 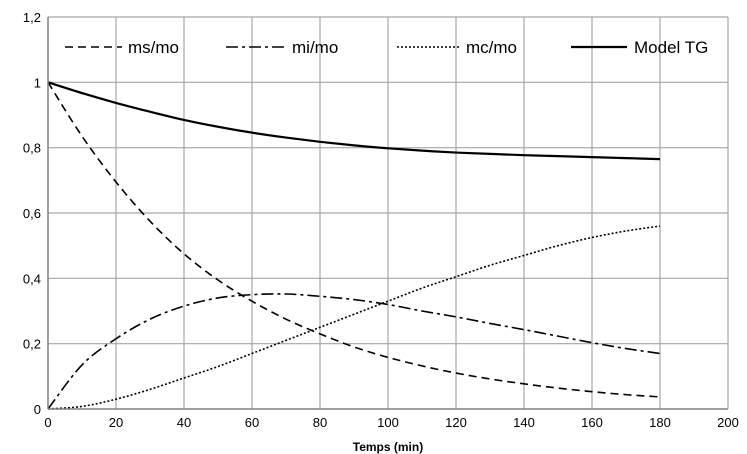 What do you see at coordinates (116, 422) in the screenshot?
I see `x-tick-label: 20` at bounding box center [116, 422].